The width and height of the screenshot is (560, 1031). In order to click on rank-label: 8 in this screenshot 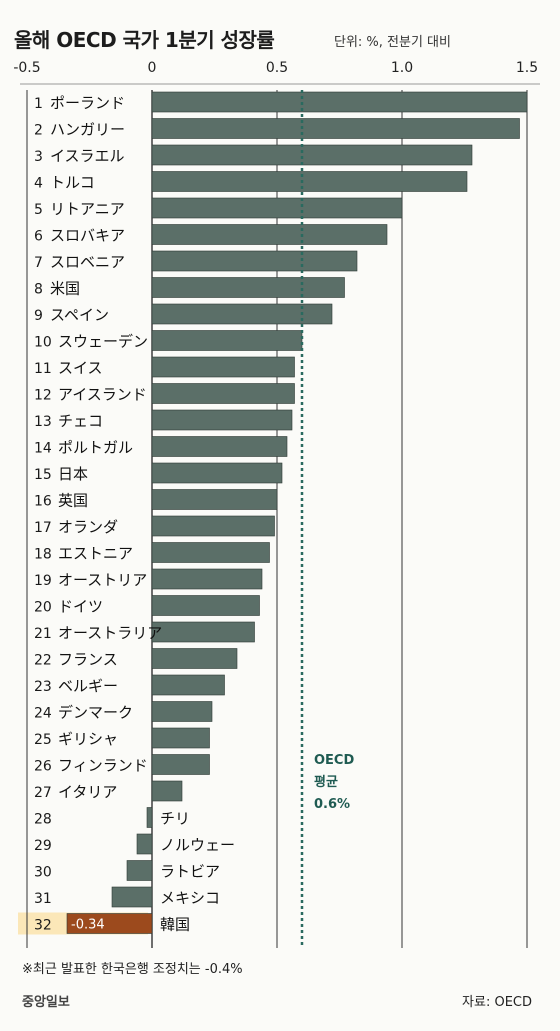, I will do `click(38, 290)`.